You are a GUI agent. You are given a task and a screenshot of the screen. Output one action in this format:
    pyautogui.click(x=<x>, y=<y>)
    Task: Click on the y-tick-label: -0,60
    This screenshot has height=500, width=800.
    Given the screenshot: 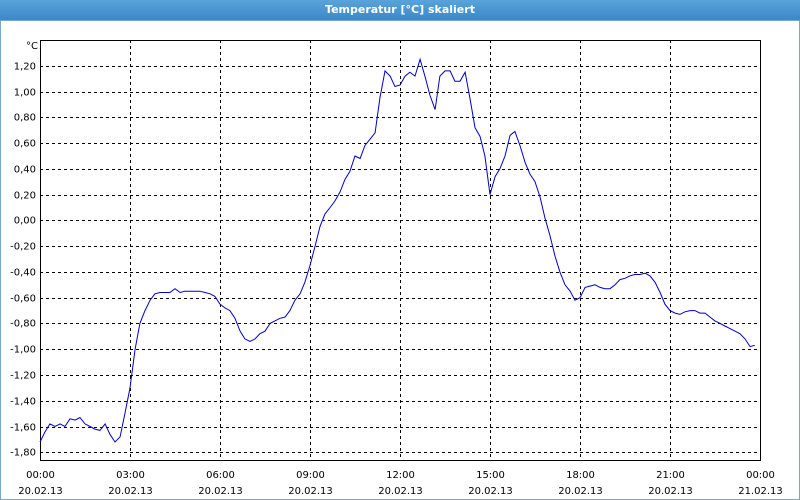 What is the action you would take?
    pyautogui.click(x=23, y=299)
    